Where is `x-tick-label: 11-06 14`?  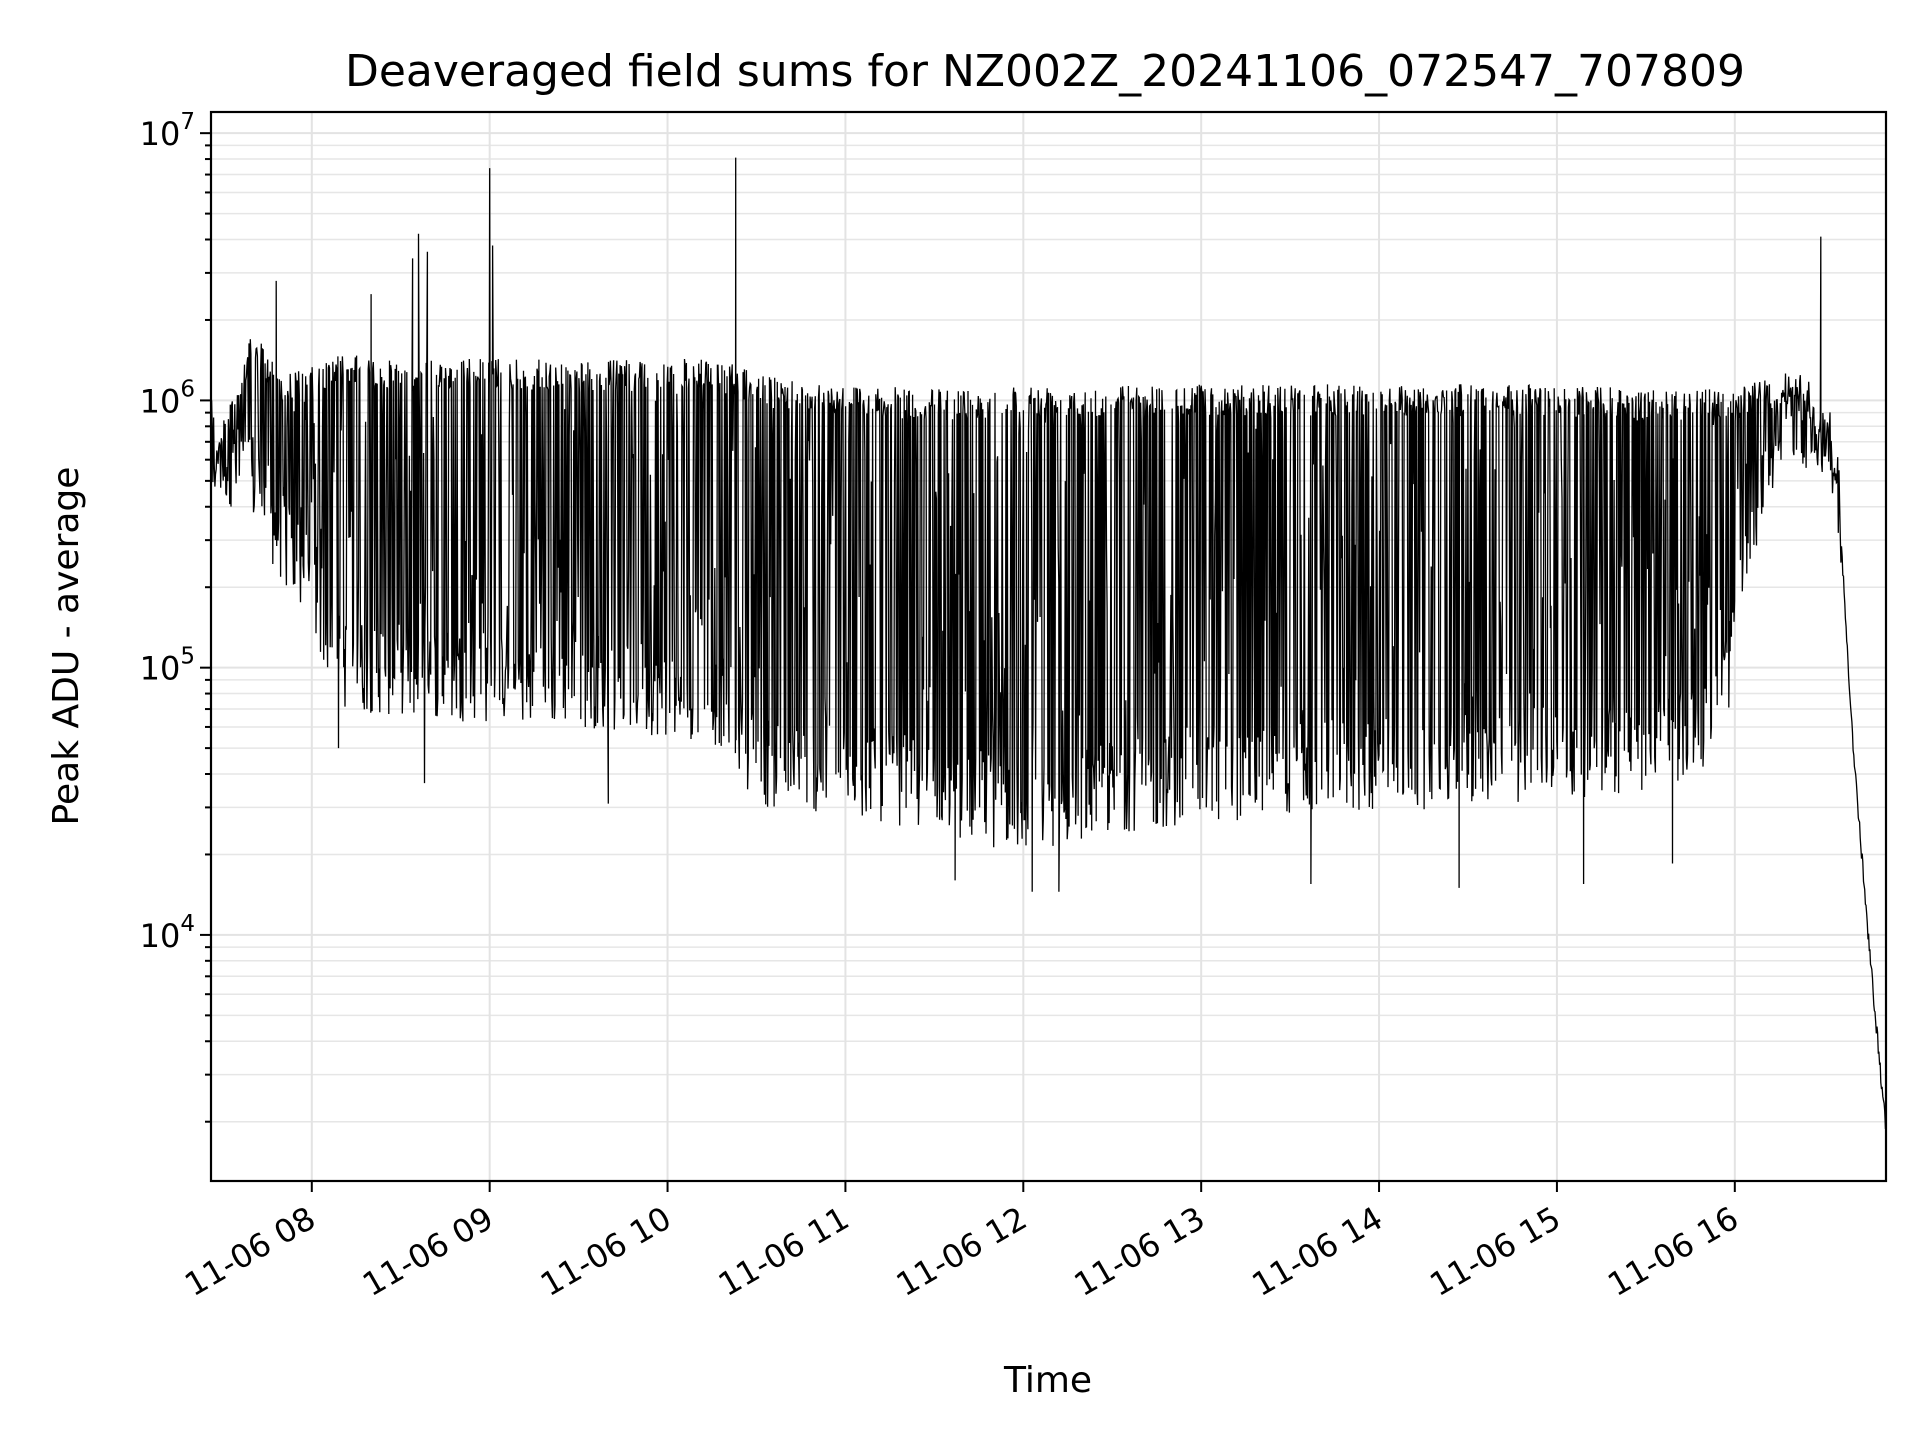
x-tick-label: 11-06 14 is located at coordinates (1317, 1251).